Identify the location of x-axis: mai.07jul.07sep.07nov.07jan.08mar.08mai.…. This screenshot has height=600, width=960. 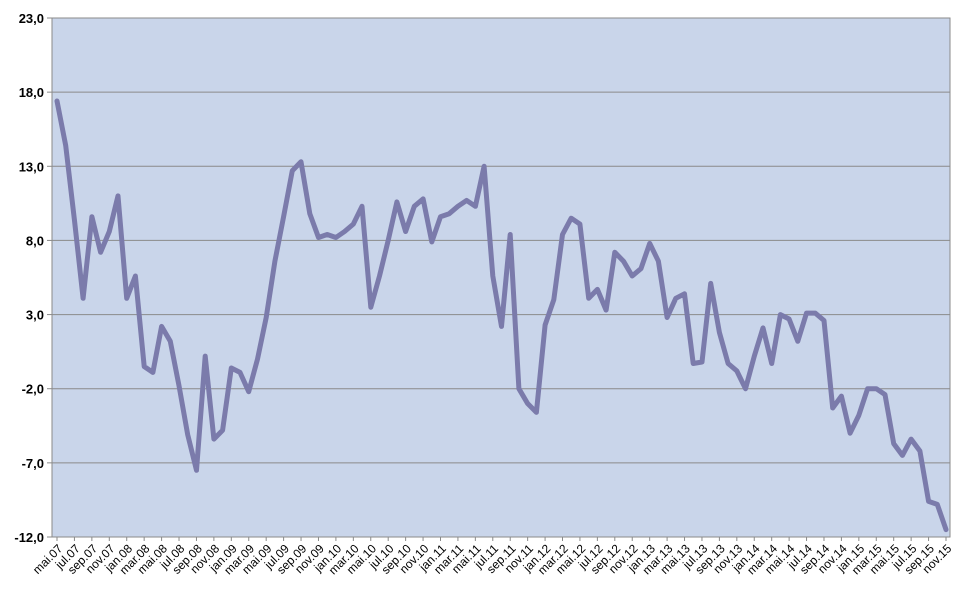
(492, 557).